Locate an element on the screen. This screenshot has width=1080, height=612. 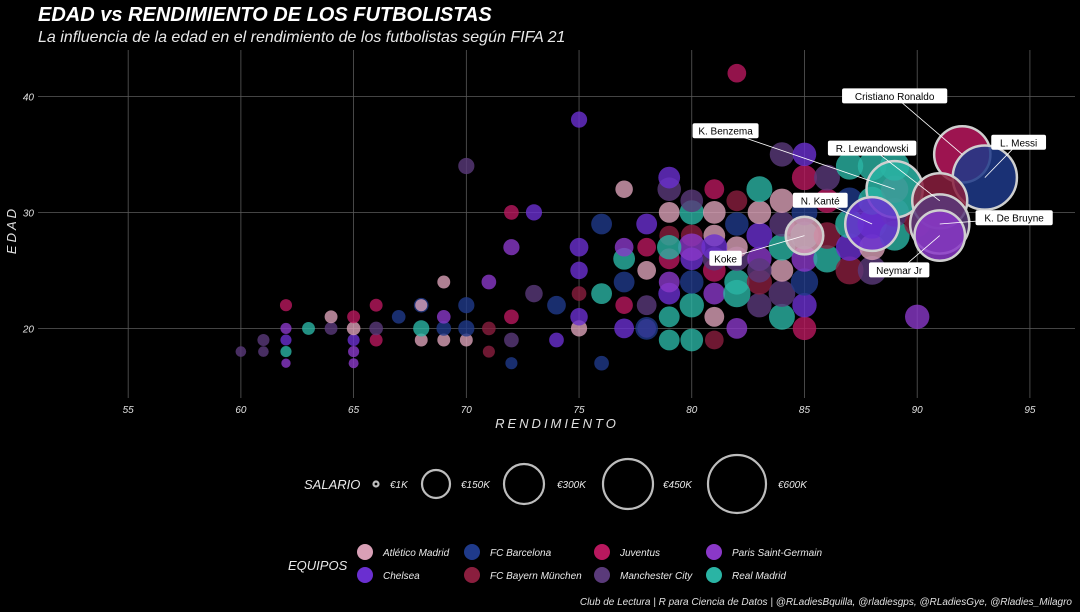
size-legend-label: €600K is located at coordinates (793, 485).